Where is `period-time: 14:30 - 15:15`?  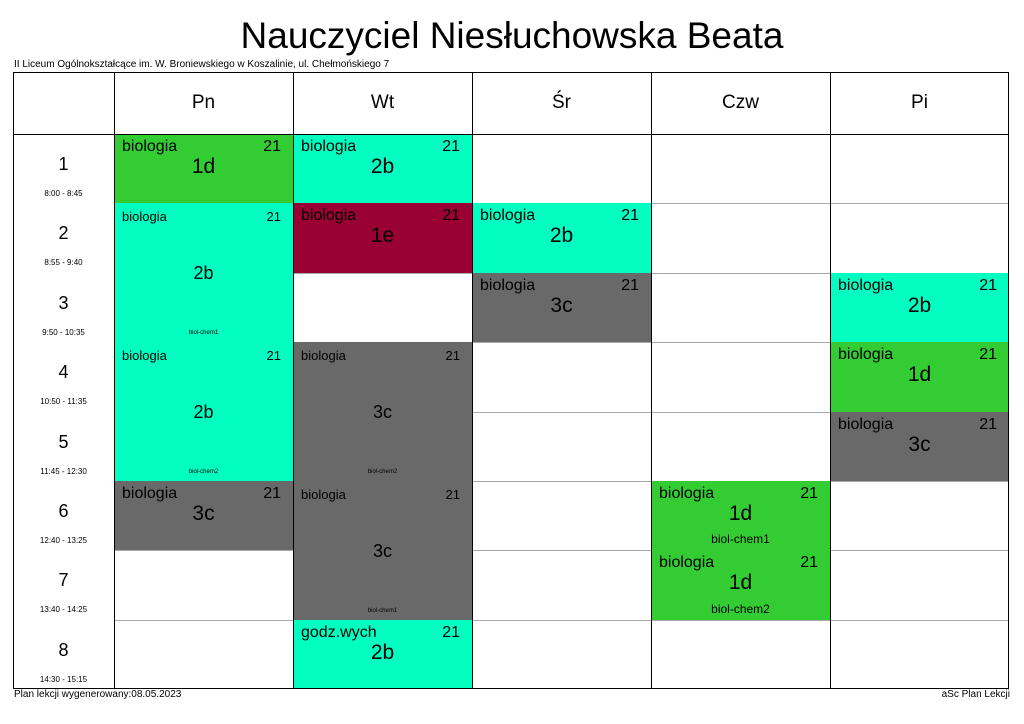 period-time: 14:30 - 15:15 is located at coordinates (63, 679).